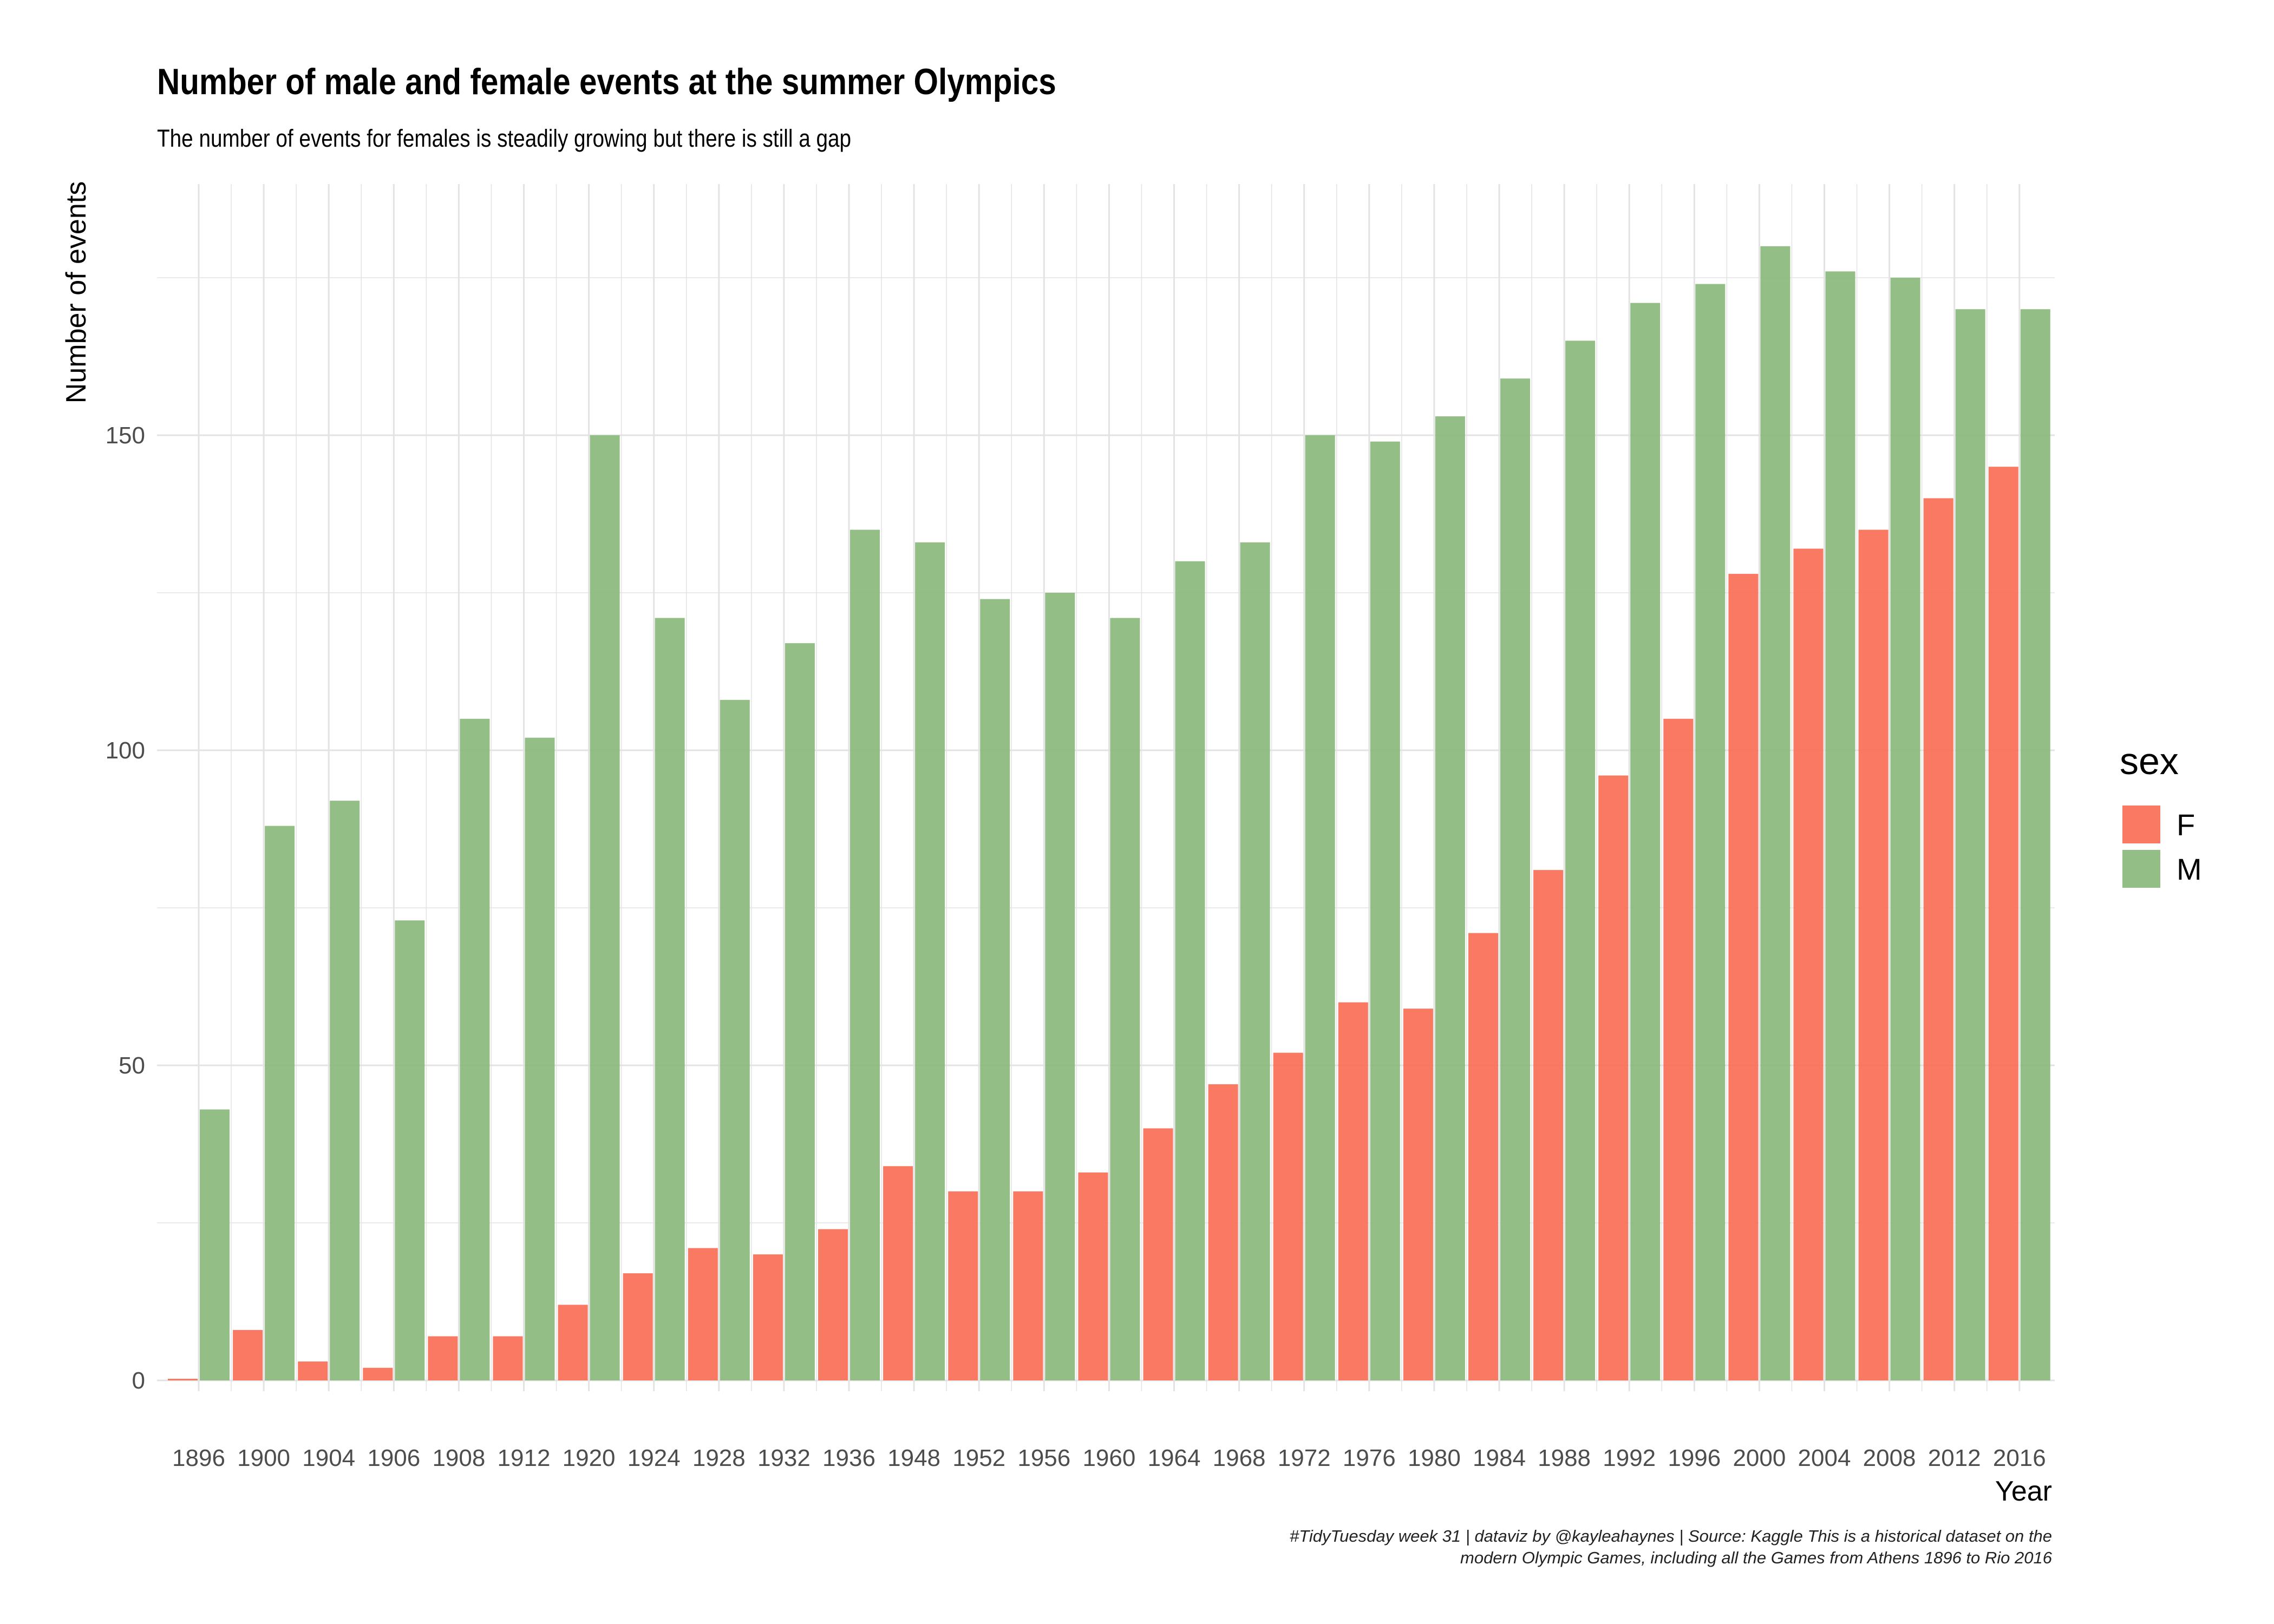  What do you see at coordinates (475, 1049) in the screenshot?
I see `bar-m-1908` at bounding box center [475, 1049].